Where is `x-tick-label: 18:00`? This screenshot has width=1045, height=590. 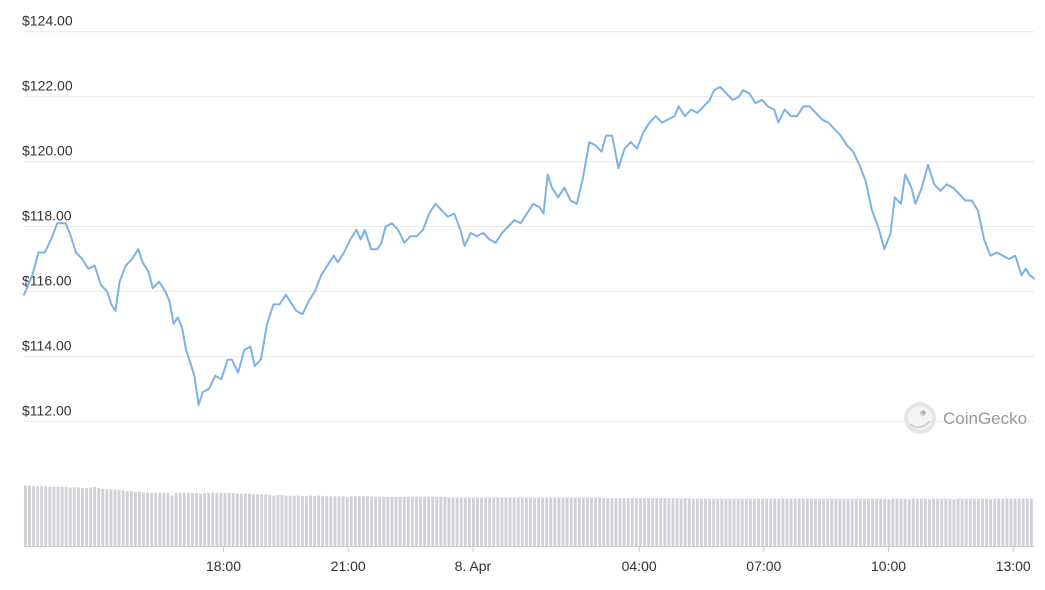 x-tick-label: 18:00 is located at coordinates (223, 566).